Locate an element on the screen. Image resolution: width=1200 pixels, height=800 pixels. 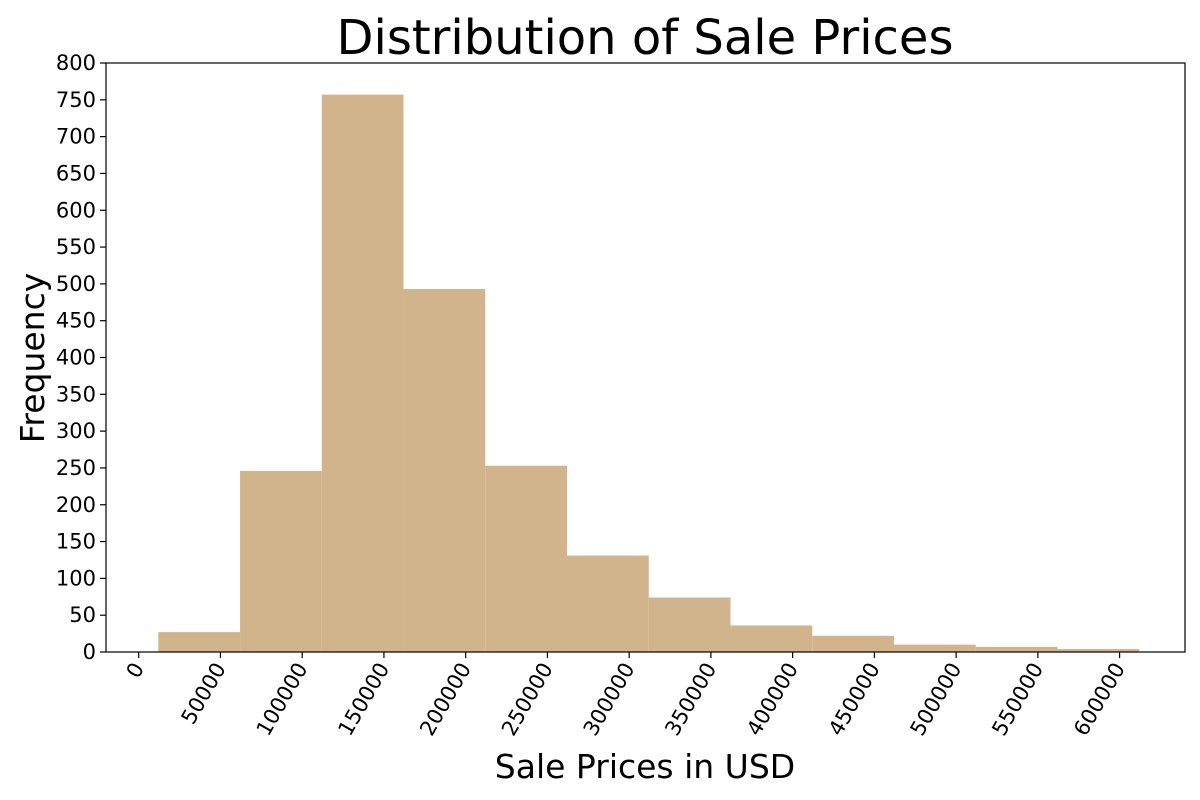
x-tick-label-8: 400000 is located at coordinates (772, 699).